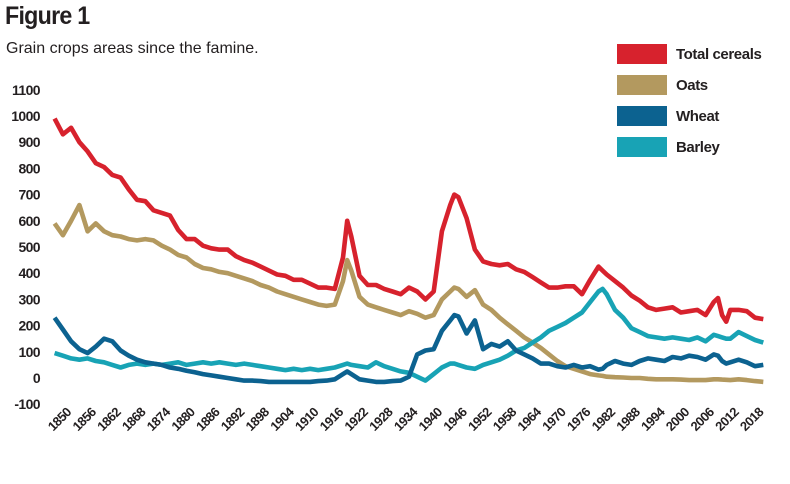 The height and width of the screenshot is (484, 790). I want to click on x-tick-label: 1916, so click(332, 419).